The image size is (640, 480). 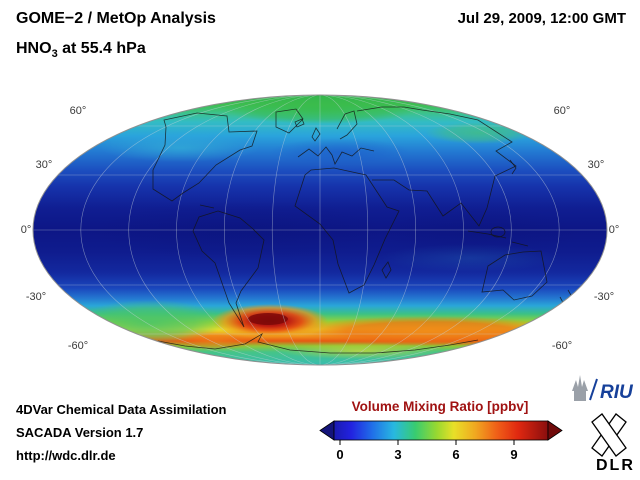 What do you see at coordinates (555, 430) in the screenshot?
I see `colorbar-right-arrow` at bounding box center [555, 430].